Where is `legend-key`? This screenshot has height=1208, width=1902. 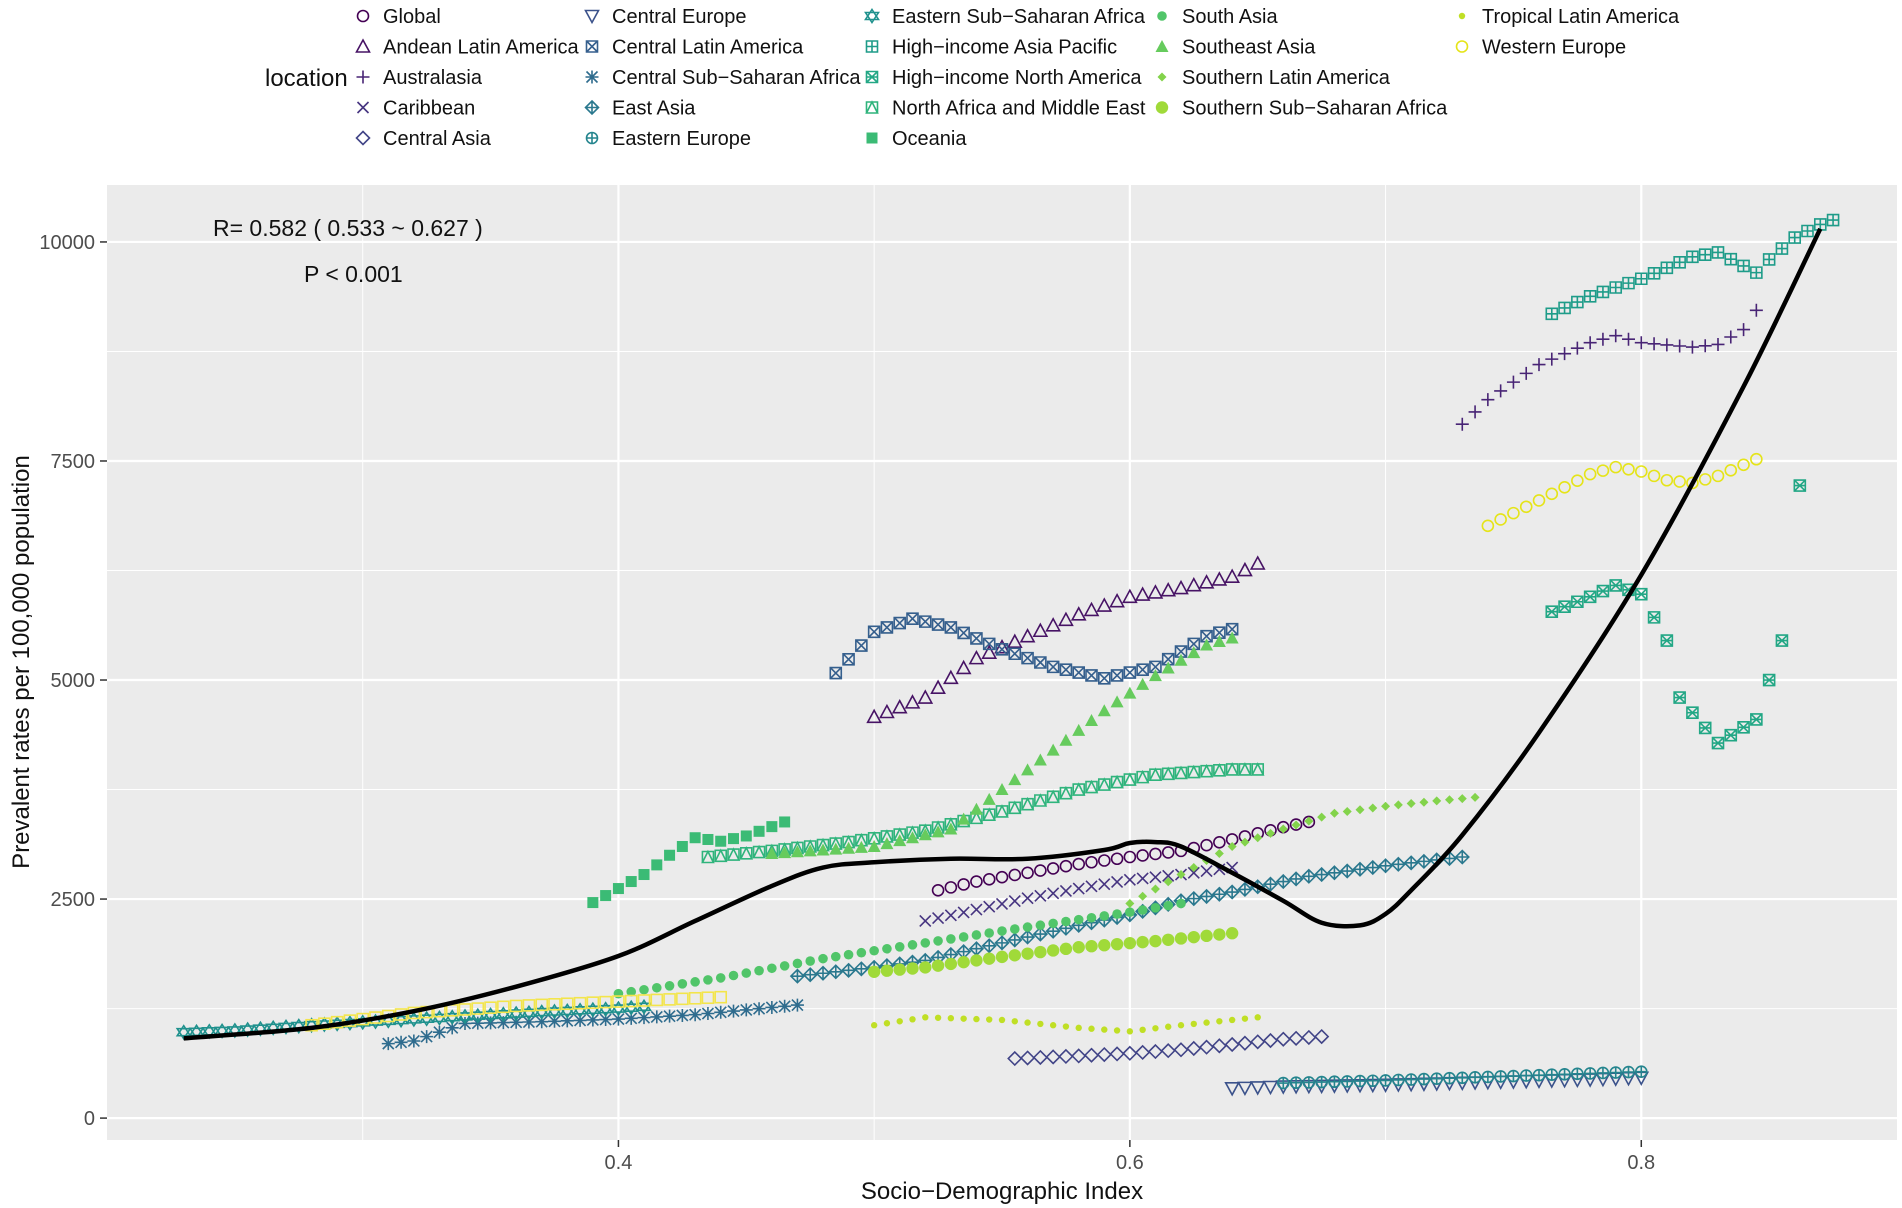
legend-key is located at coordinates (872, 77).